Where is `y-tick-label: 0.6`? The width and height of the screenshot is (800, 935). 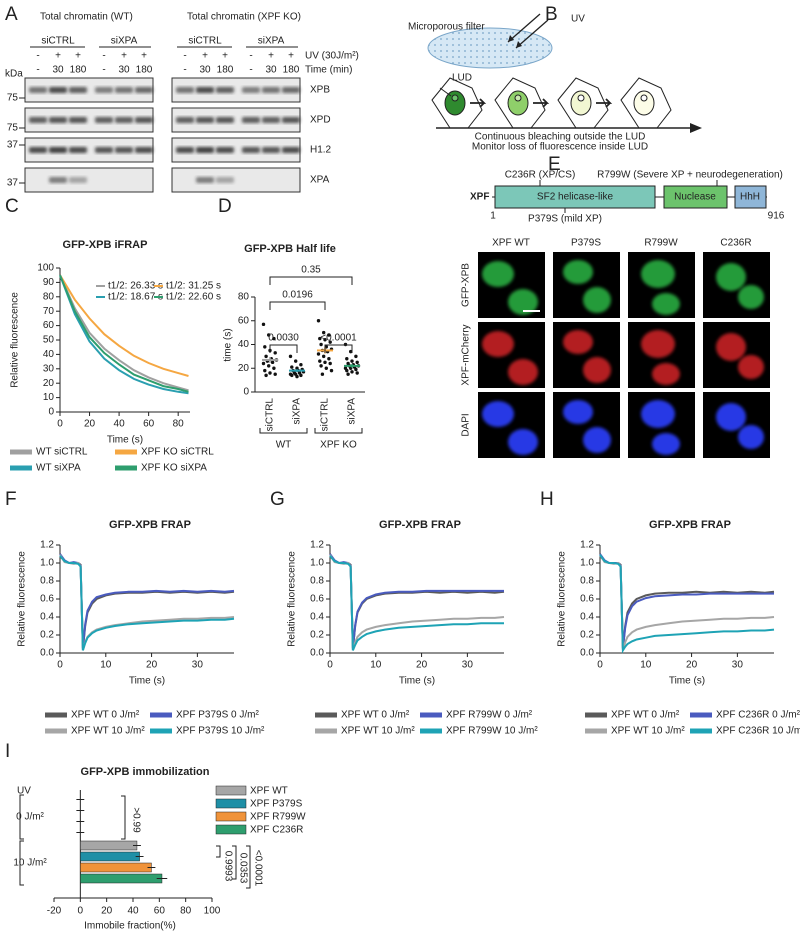 y-tick-label: 0.6 is located at coordinates (47, 599).